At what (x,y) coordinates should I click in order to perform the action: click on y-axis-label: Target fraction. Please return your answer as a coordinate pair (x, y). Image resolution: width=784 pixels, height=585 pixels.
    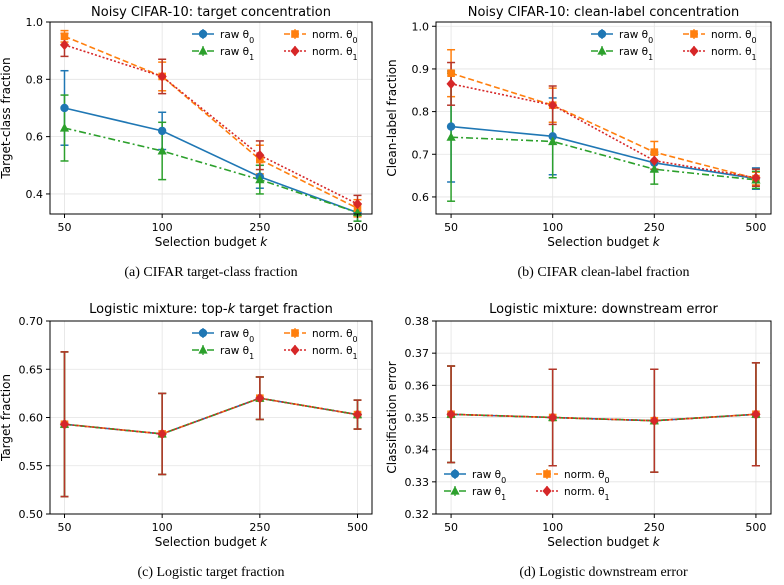
    Looking at the image, I should click on (6, 418).